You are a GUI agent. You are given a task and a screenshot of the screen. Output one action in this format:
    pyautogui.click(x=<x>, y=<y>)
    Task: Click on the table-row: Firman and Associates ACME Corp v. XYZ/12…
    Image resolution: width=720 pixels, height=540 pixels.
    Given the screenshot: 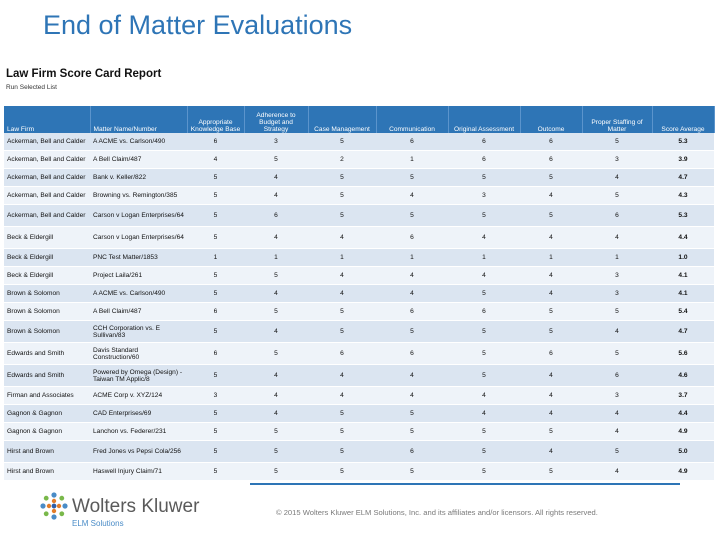 What is the action you would take?
    pyautogui.click(x=359, y=395)
    